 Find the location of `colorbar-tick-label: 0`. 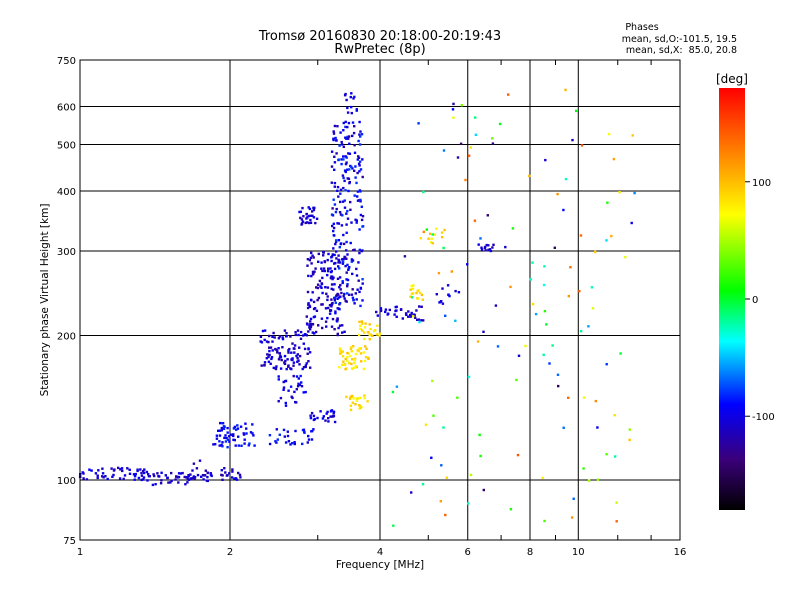

colorbar-tick-label: 0 is located at coordinates (755, 300).